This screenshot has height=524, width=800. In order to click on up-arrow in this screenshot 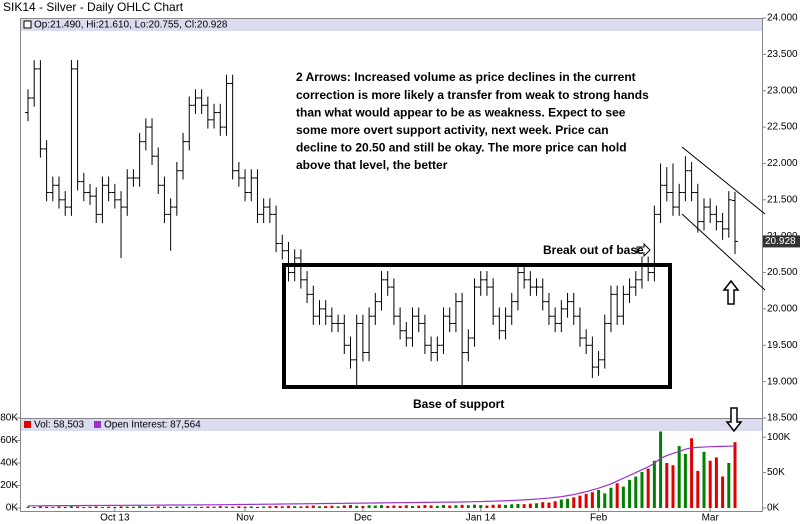, I will do `click(731, 292)`.